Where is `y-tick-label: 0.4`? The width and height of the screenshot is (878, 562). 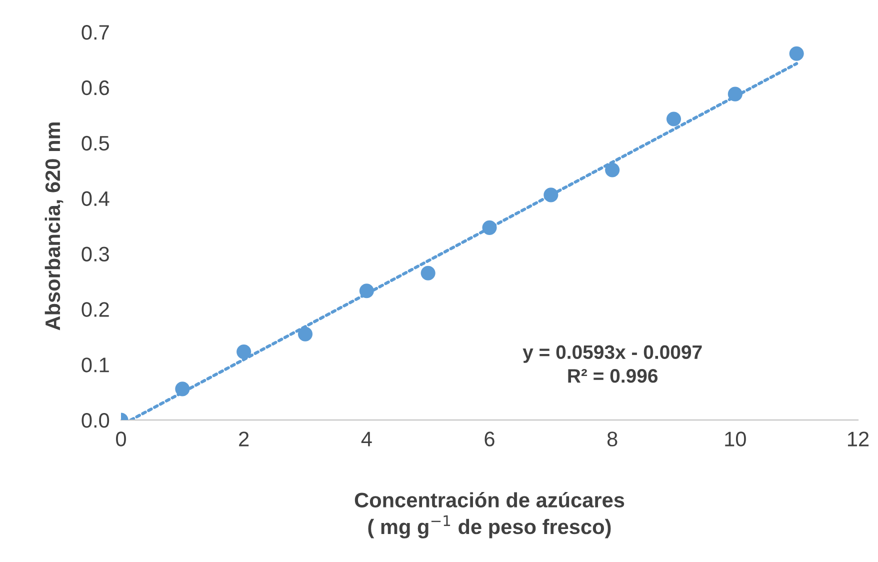
y-tick-label: 0.4 is located at coordinates (96, 198).